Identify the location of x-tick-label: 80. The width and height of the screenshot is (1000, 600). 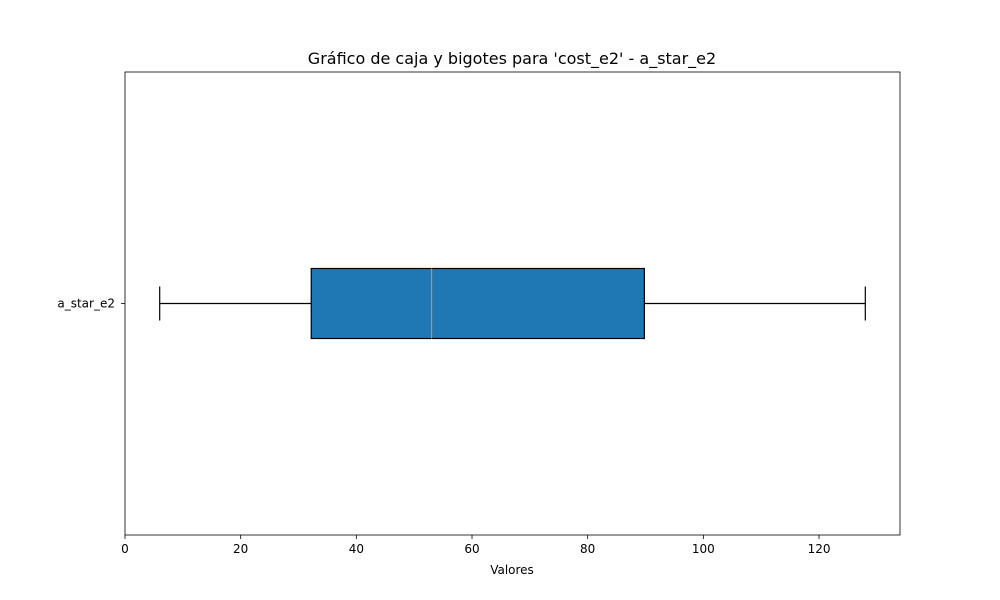
(587, 549).